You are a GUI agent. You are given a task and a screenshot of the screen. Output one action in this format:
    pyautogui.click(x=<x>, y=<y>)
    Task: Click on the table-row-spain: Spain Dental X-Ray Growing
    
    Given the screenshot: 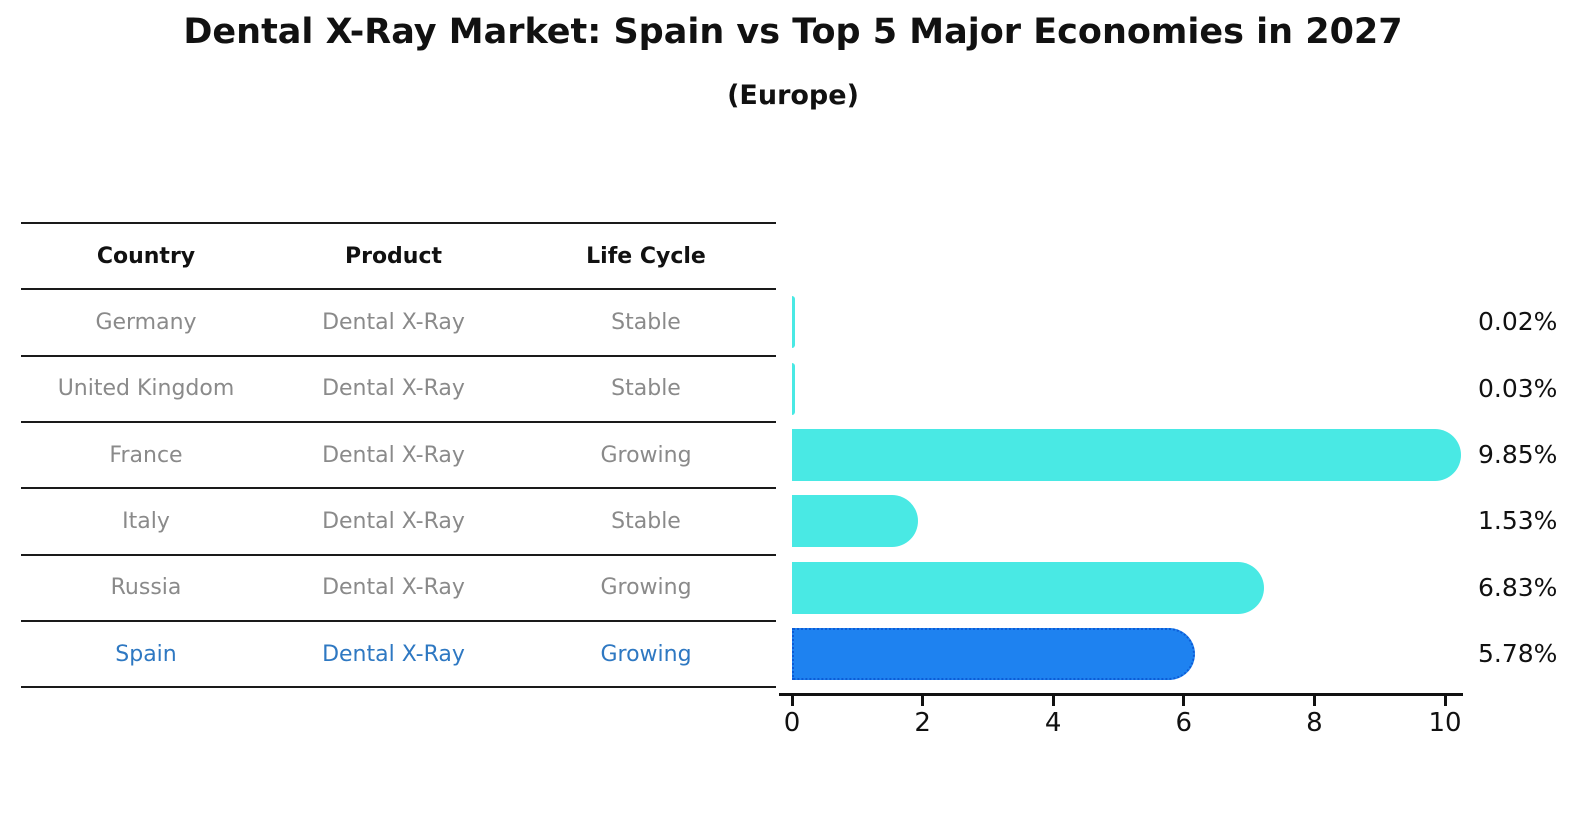 What is the action you would take?
    pyautogui.click(x=398, y=653)
    